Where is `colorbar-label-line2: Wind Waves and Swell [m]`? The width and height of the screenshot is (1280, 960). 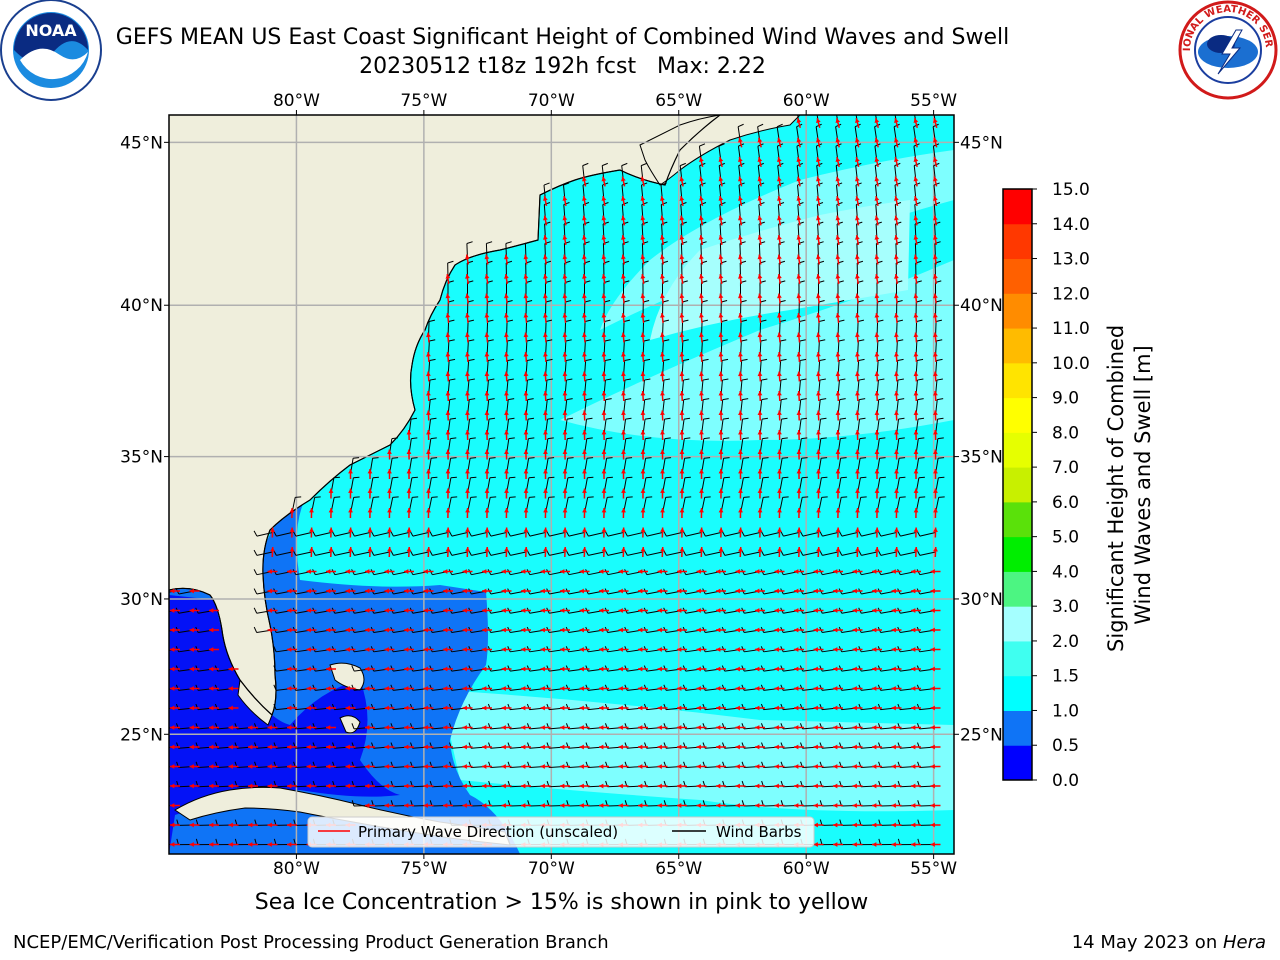
colorbar-label-line2: Wind Waves and Swell [m] is located at coordinates (1143, 485).